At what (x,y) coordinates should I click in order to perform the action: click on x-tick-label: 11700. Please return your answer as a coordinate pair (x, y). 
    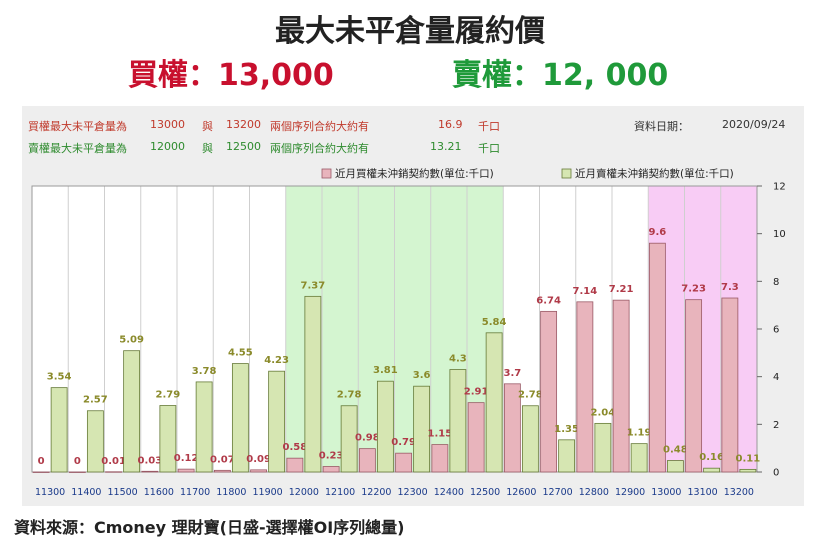
    Looking at the image, I should click on (195, 492).